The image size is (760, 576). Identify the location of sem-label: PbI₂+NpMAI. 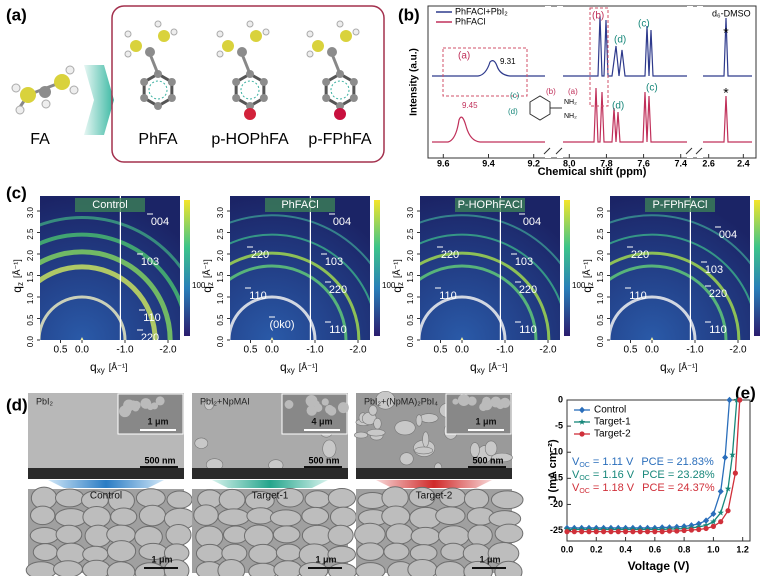
(225, 401).